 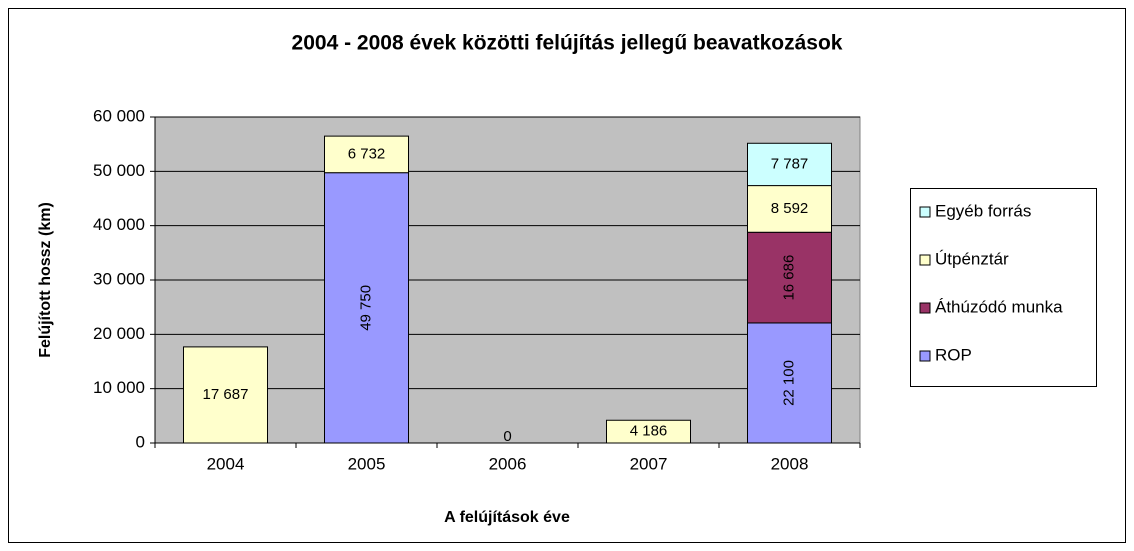 I want to click on x-tick-label: 2005, so click(x=367, y=463).